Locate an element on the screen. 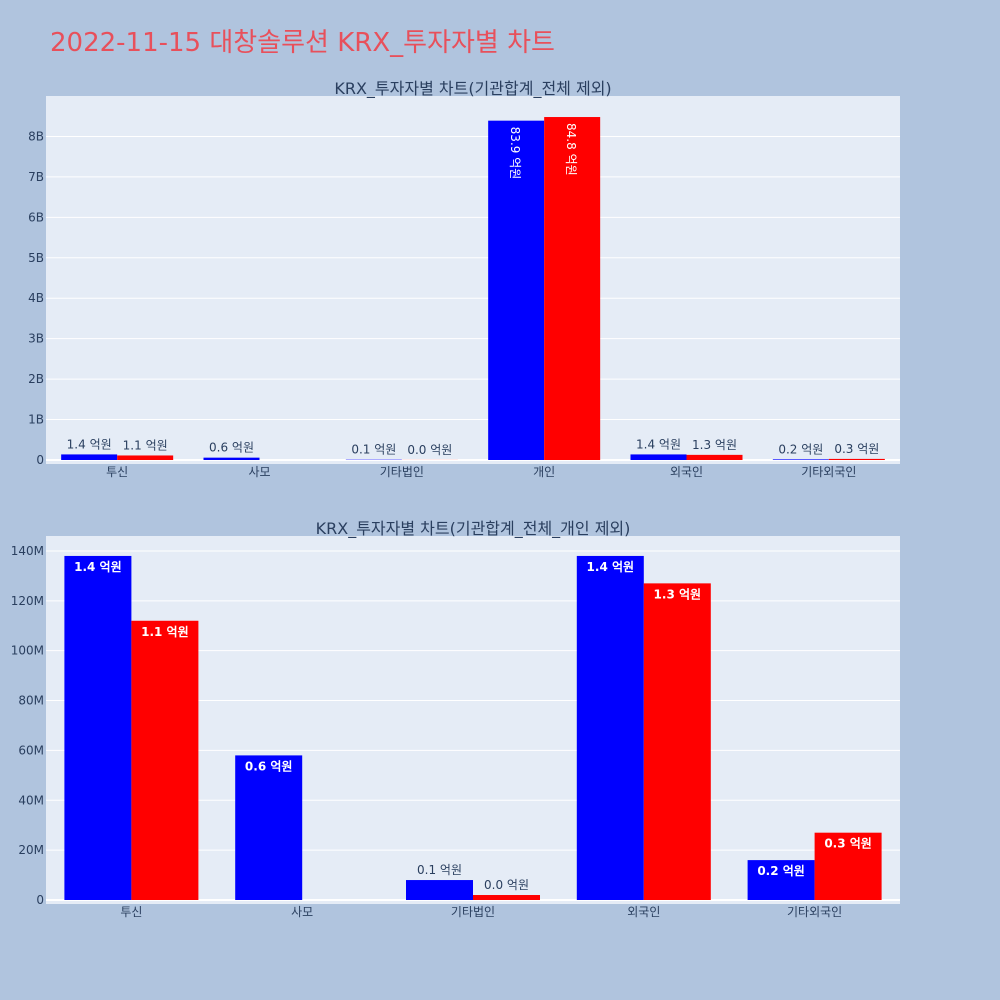 The width and height of the screenshot is (1000, 1000). y-tick-label: 2B is located at coordinates (36, 379).